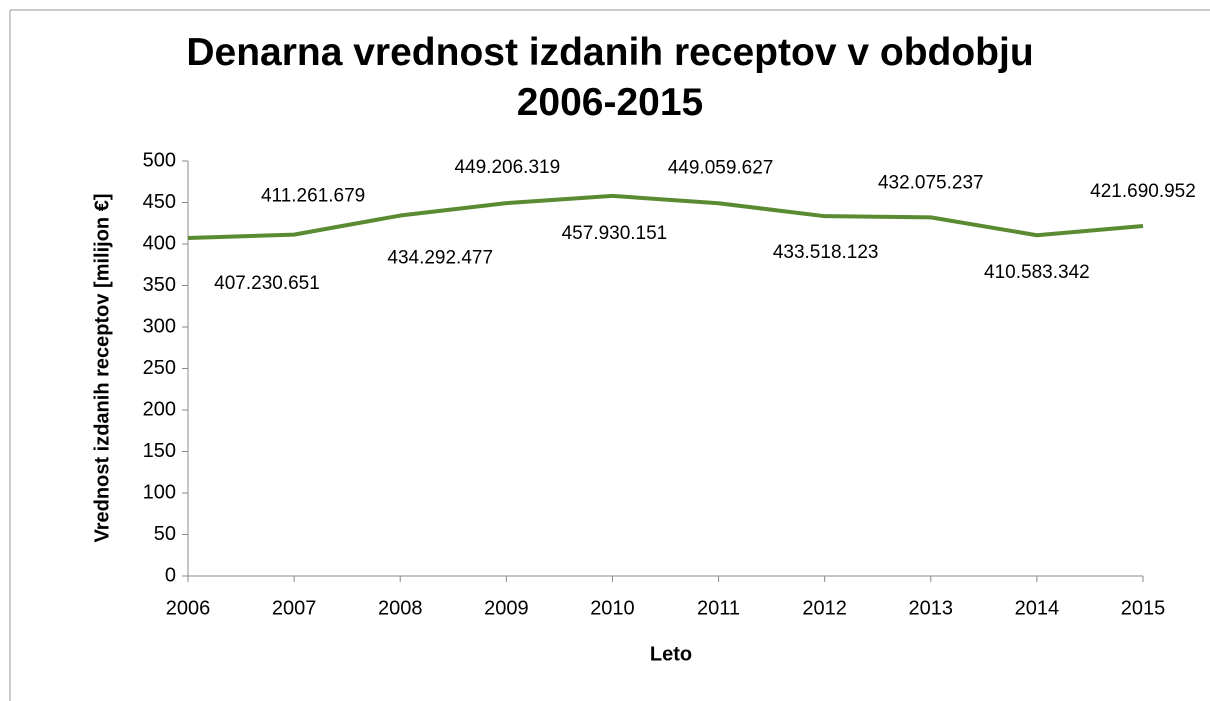  Describe the element at coordinates (1037, 608) in the screenshot. I see `x-tick-label: 2014` at that location.